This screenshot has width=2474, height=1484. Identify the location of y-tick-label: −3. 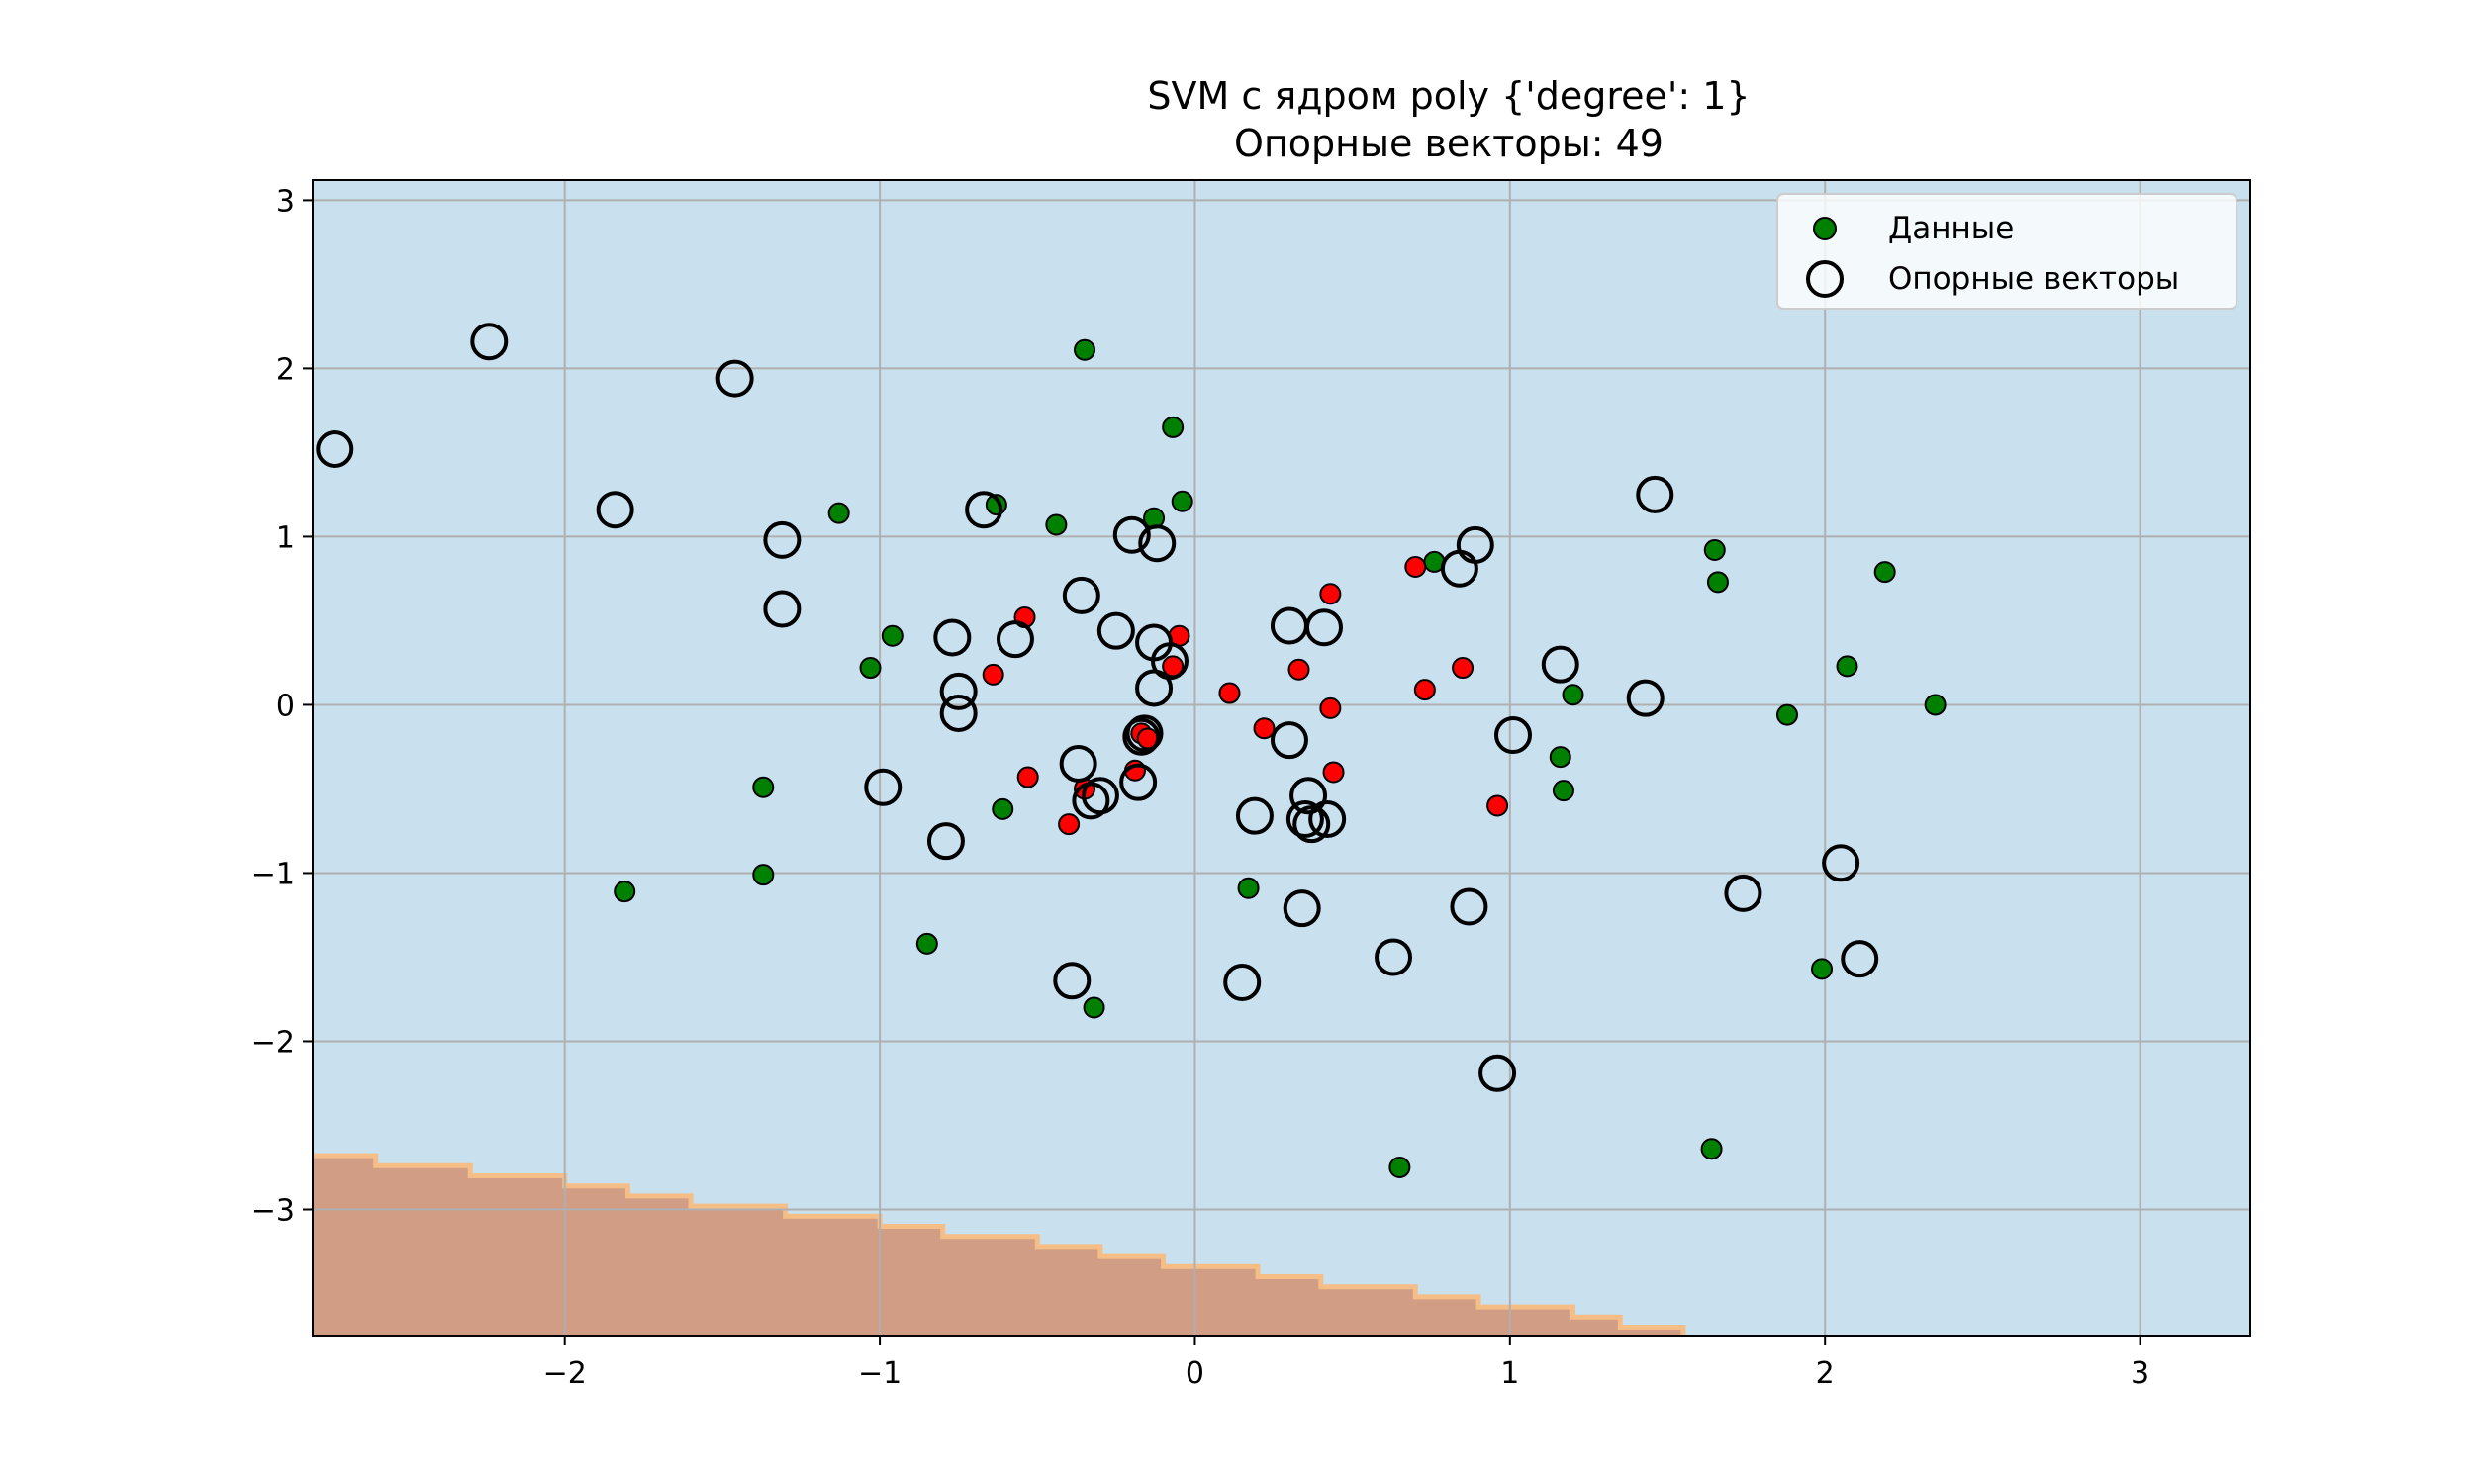
(273, 1210).